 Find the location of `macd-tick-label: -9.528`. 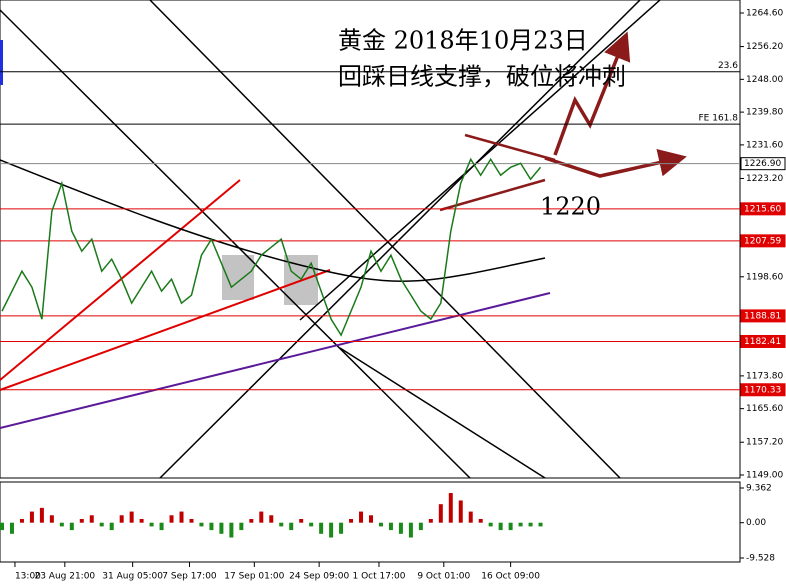

macd-tick-label: -9.528 is located at coordinates (760, 559).